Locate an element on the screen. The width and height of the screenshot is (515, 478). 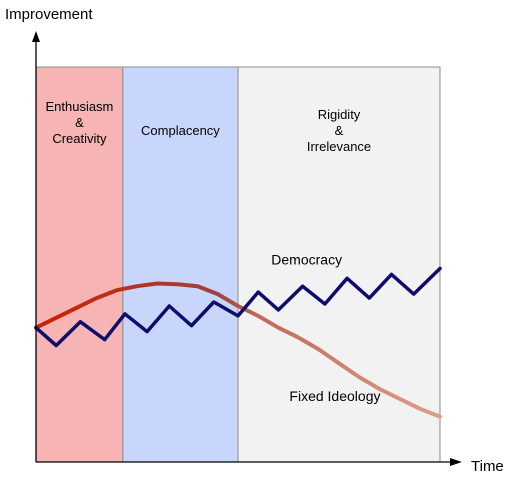
x-axis-arrow-icon is located at coordinates (456, 462).